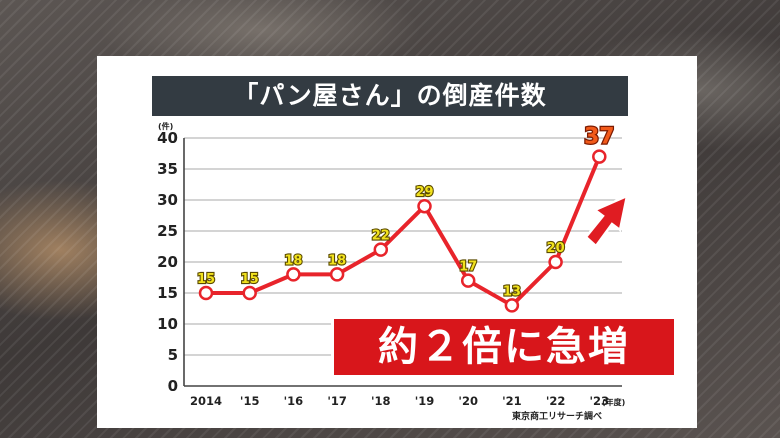  Describe the element at coordinates (173, 386) in the screenshot. I see `y-tick-label: 0` at that location.